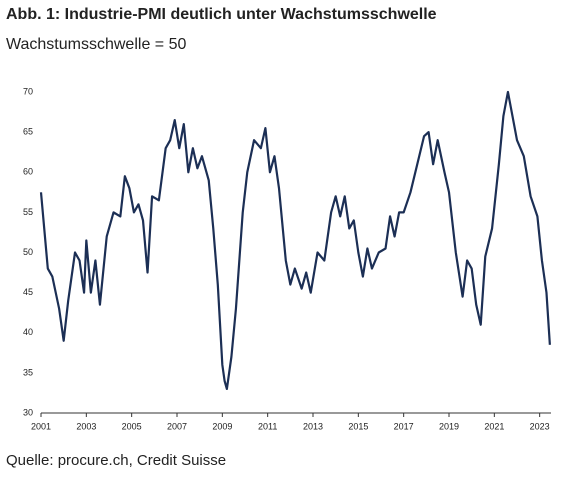  What do you see at coordinates (222, 426) in the screenshot?
I see `x-tick-label: 2009` at bounding box center [222, 426].